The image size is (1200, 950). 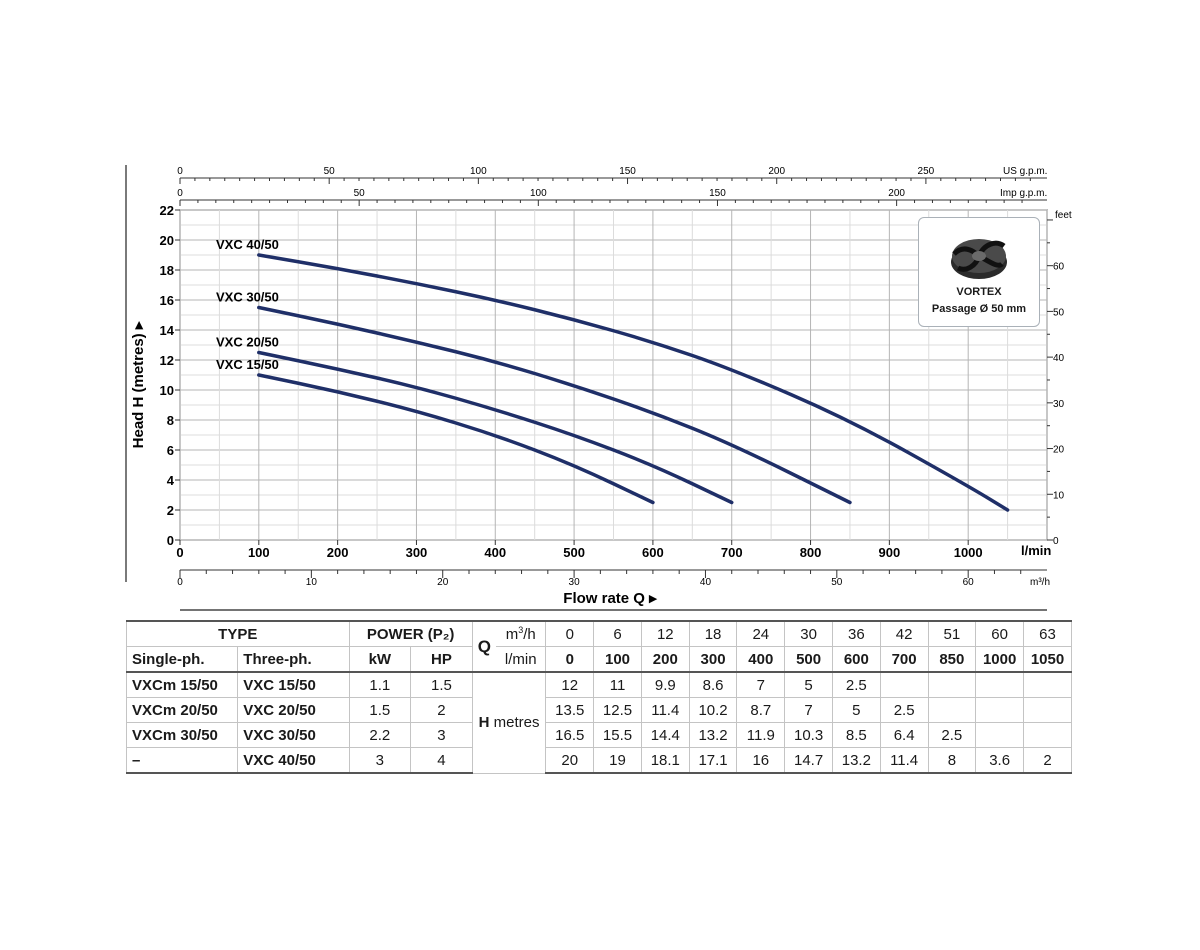 I want to click on us-gpm-label: 250, so click(x=926, y=171).